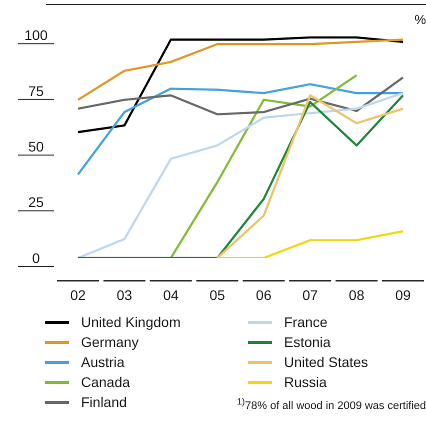 The image size is (426, 421). What do you see at coordinates (217, 295) in the screenshot?
I see `x-tick-label: 05` at bounding box center [217, 295].